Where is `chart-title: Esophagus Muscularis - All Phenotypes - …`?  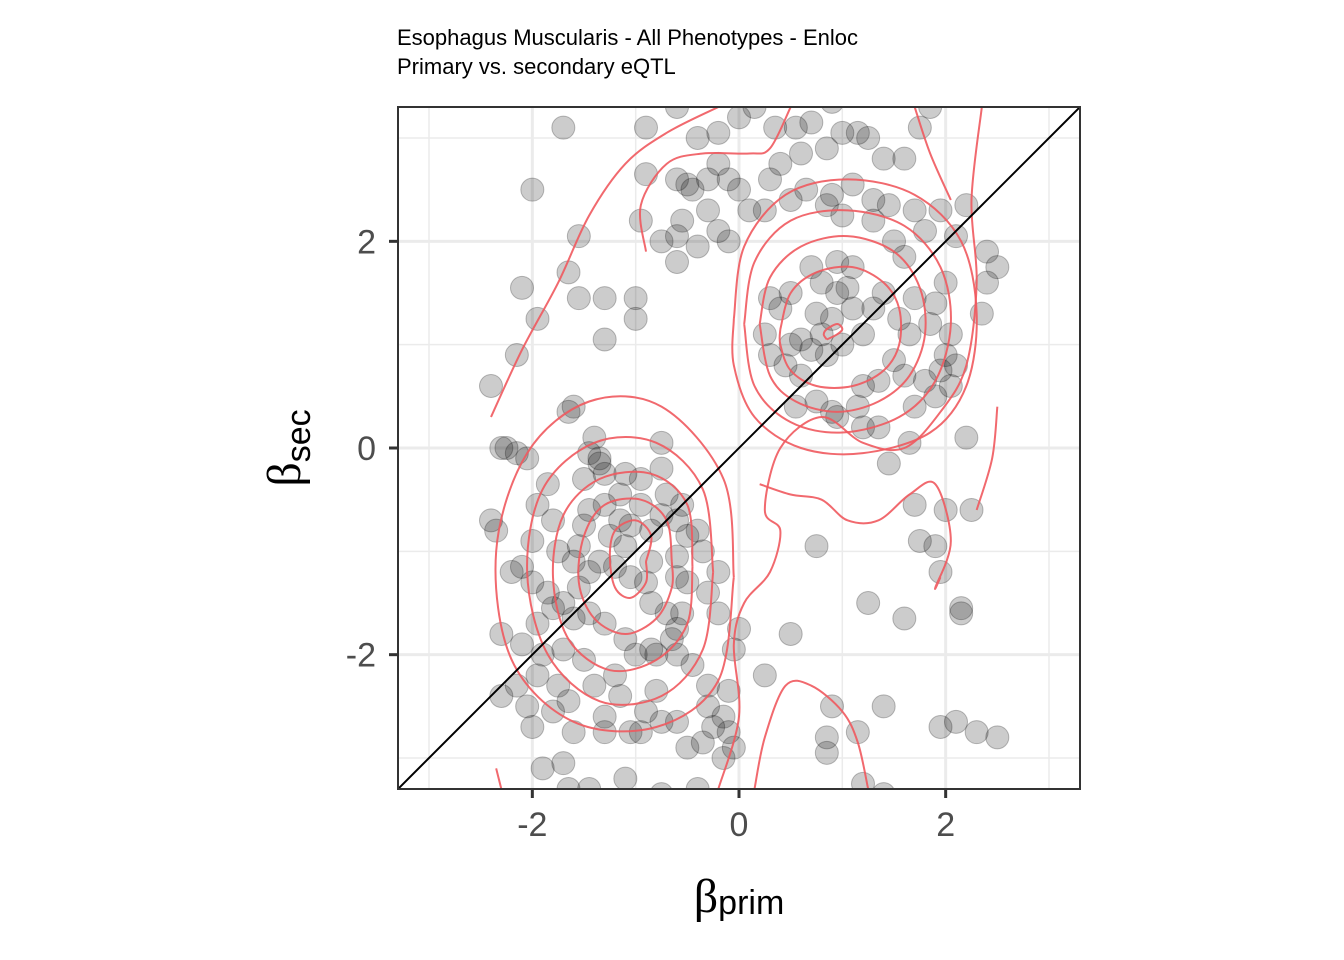
chart-title: Esophagus Muscularis - All Phenotypes - … is located at coordinates (627, 37).